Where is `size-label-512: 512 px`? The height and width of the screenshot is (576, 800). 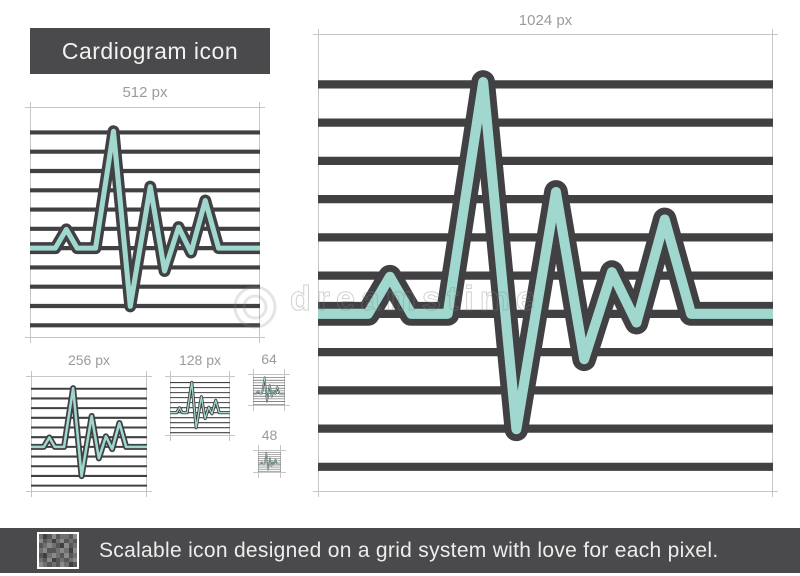 size-label-512: 512 px is located at coordinates (145, 92).